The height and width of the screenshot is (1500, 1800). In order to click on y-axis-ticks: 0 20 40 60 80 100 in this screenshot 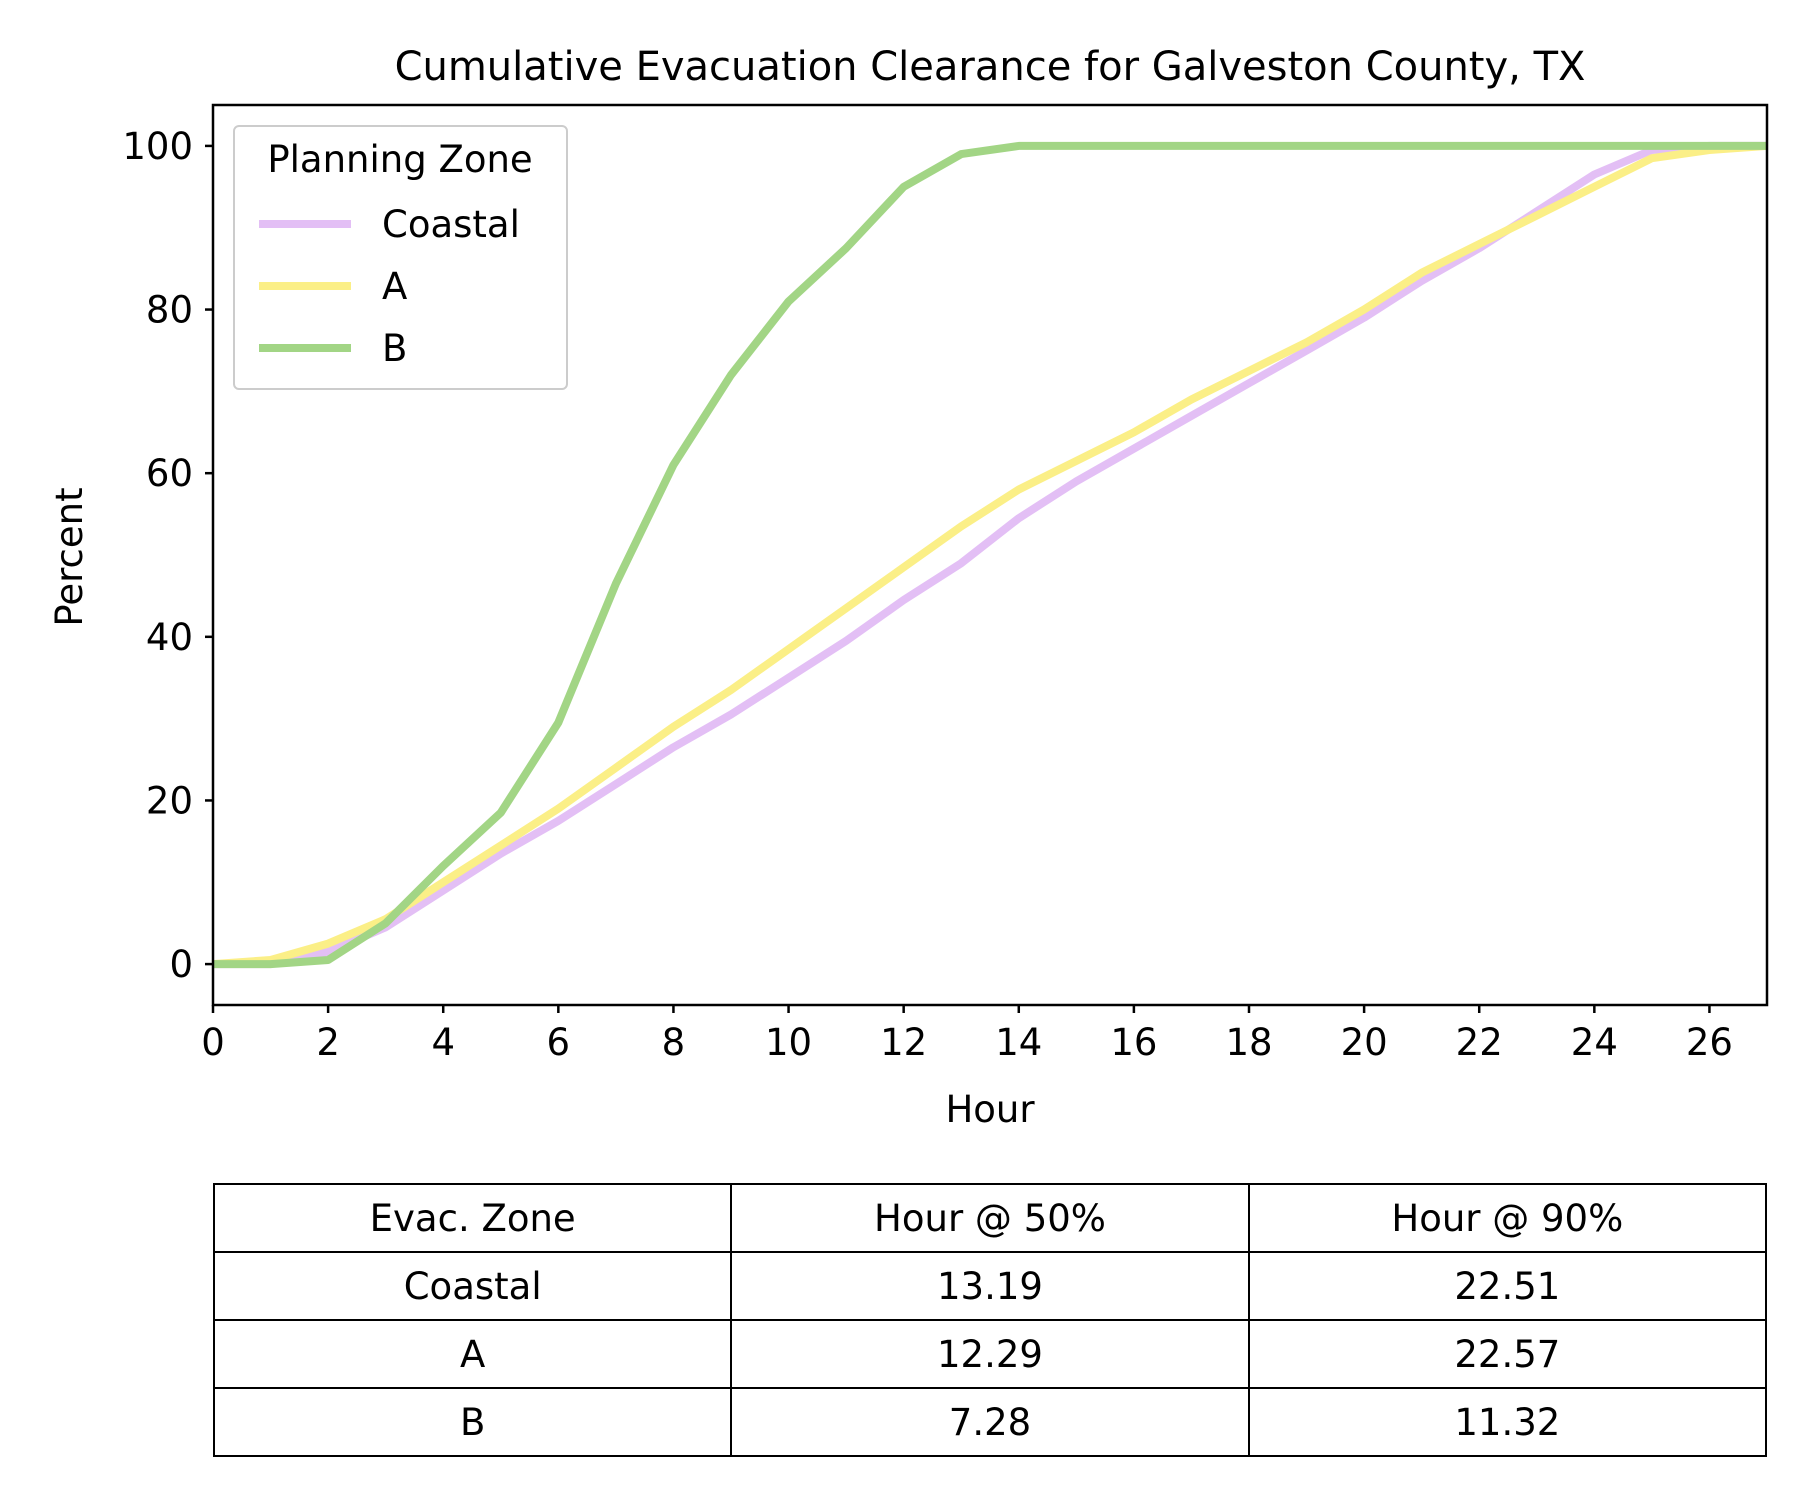, I will do `click(167, 555)`.